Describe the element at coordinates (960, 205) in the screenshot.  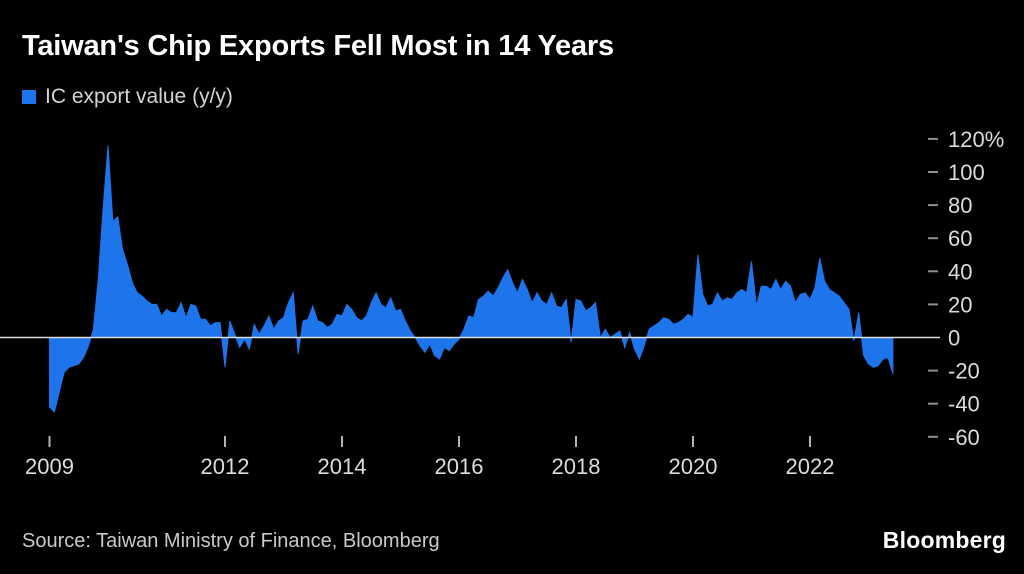
I see `y-axis-tick-label: 80` at that location.